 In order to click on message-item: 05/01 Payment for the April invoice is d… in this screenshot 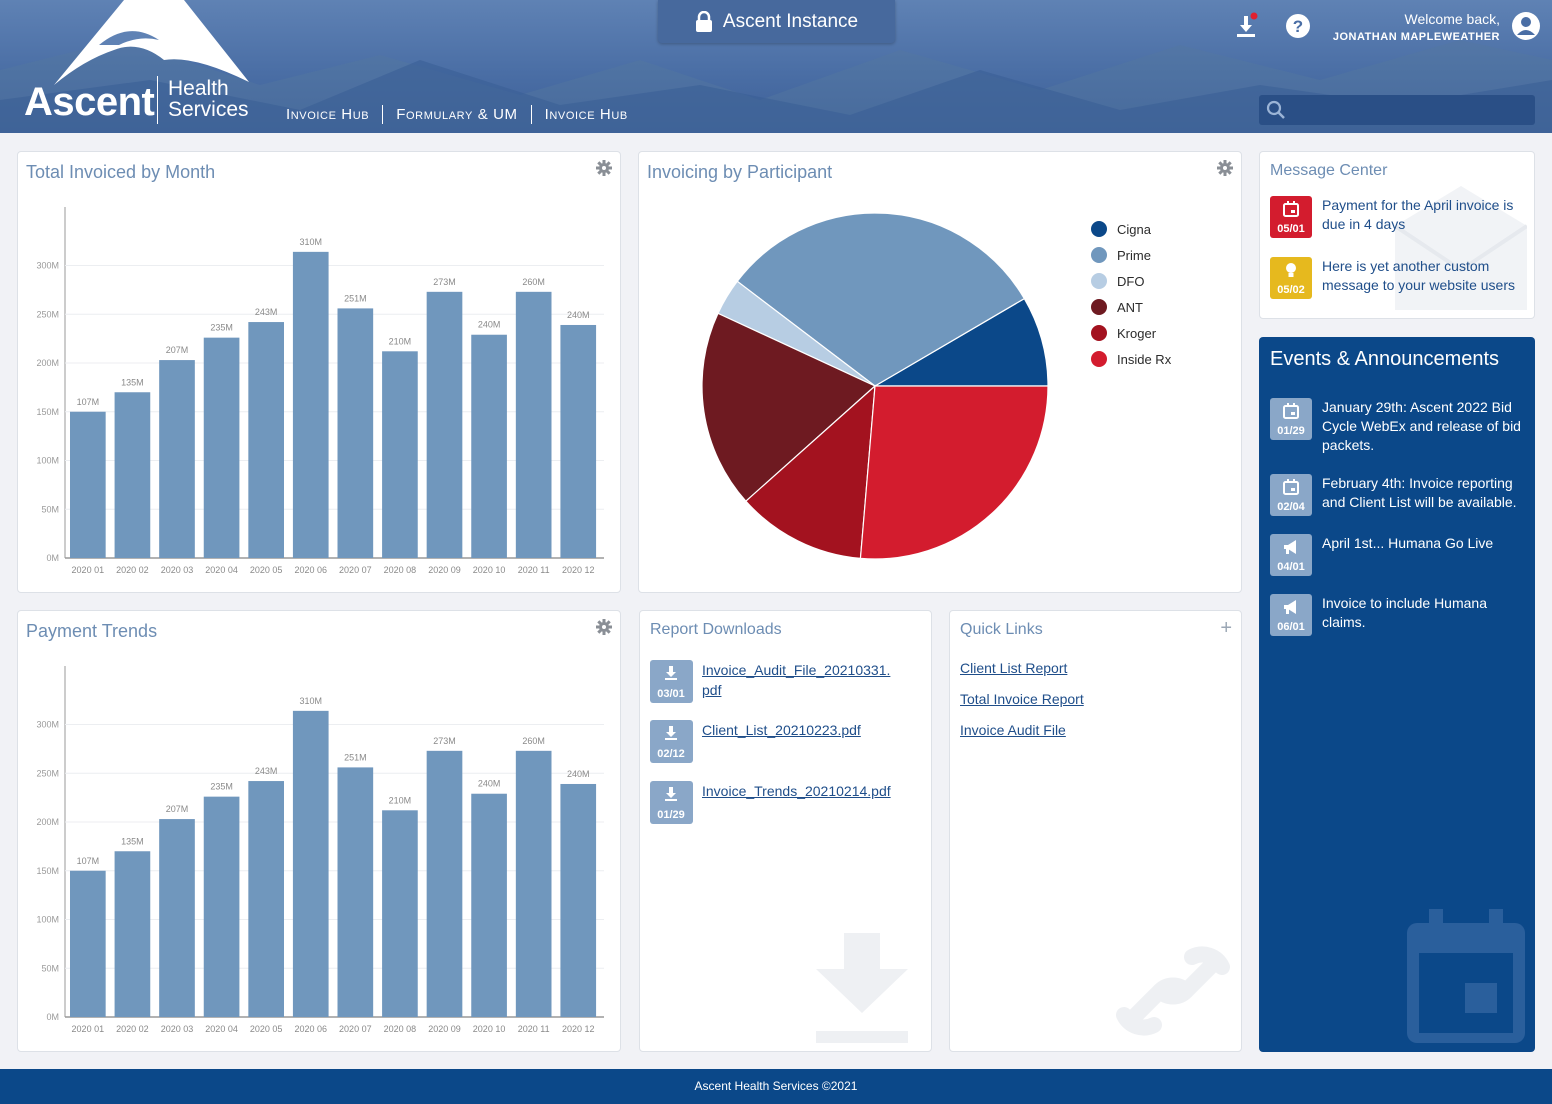, I will do `click(1400, 217)`.